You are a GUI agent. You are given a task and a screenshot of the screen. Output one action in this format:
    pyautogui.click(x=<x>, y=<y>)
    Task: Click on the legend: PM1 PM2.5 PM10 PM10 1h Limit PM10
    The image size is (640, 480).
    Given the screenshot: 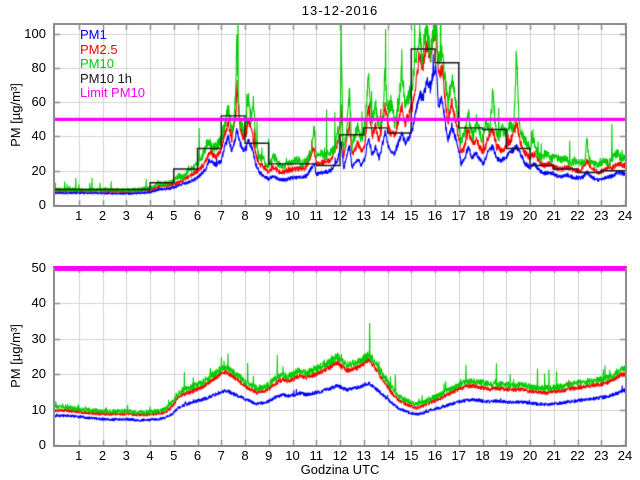 What is the action you would take?
    pyautogui.click(x=113, y=64)
    